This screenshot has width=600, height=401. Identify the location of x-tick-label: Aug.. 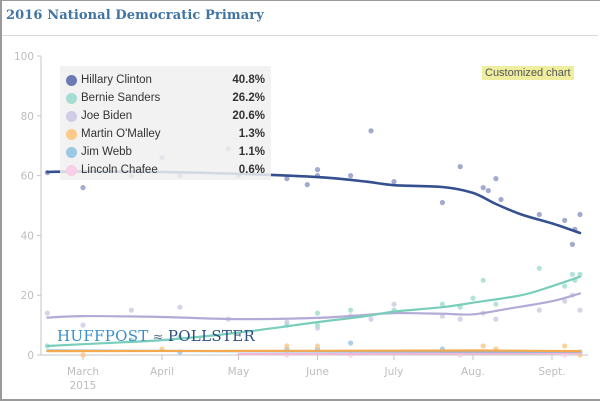
(473, 372).